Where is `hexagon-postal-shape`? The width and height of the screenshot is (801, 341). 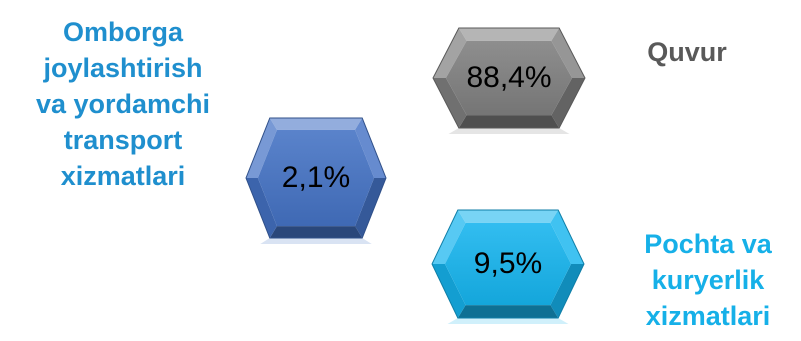
hexagon-postal-shape is located at coordinates (508, 266).